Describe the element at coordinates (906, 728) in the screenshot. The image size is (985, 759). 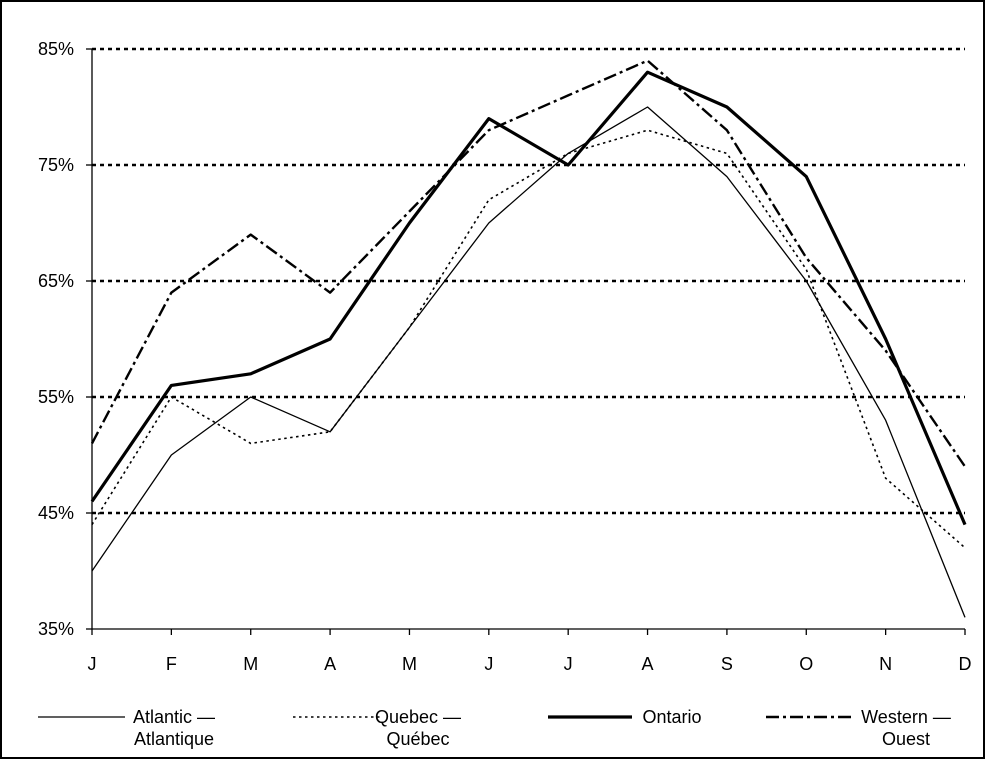
I see `legend-label-western: Western — Ouest` at that location.